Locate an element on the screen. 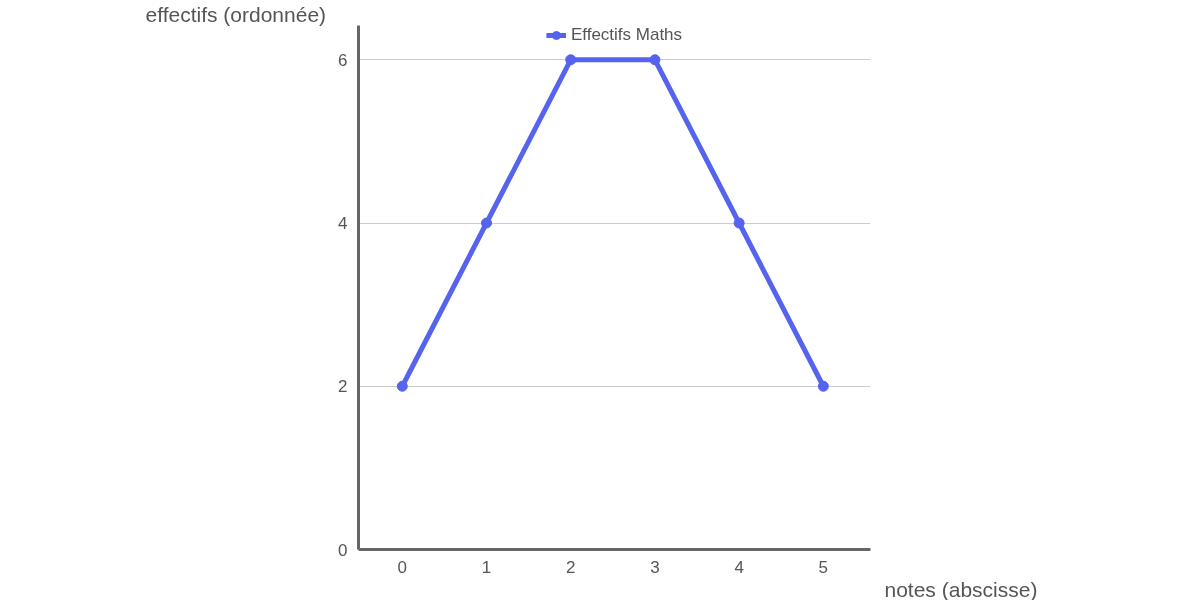 The width and height of the screenshot is (1200, 600). legend-label: Effectifs Maths is located at coordinates (626, 35).